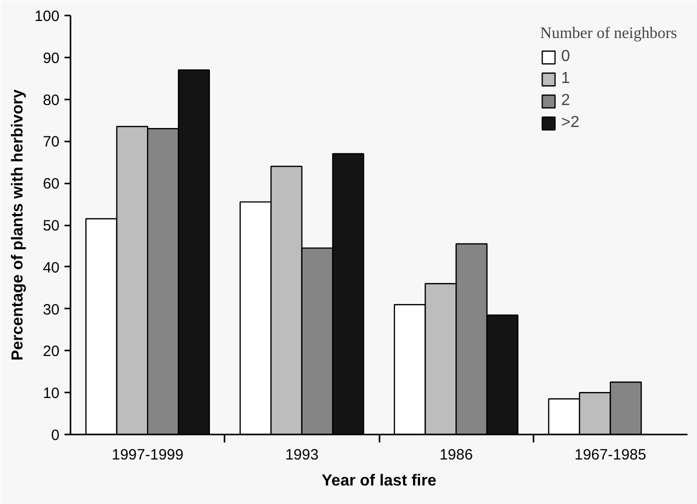  What do you see at coordinates (566, 79) in the screenshot?
I see `legend-label: 1` at bounding box center [566, 79].